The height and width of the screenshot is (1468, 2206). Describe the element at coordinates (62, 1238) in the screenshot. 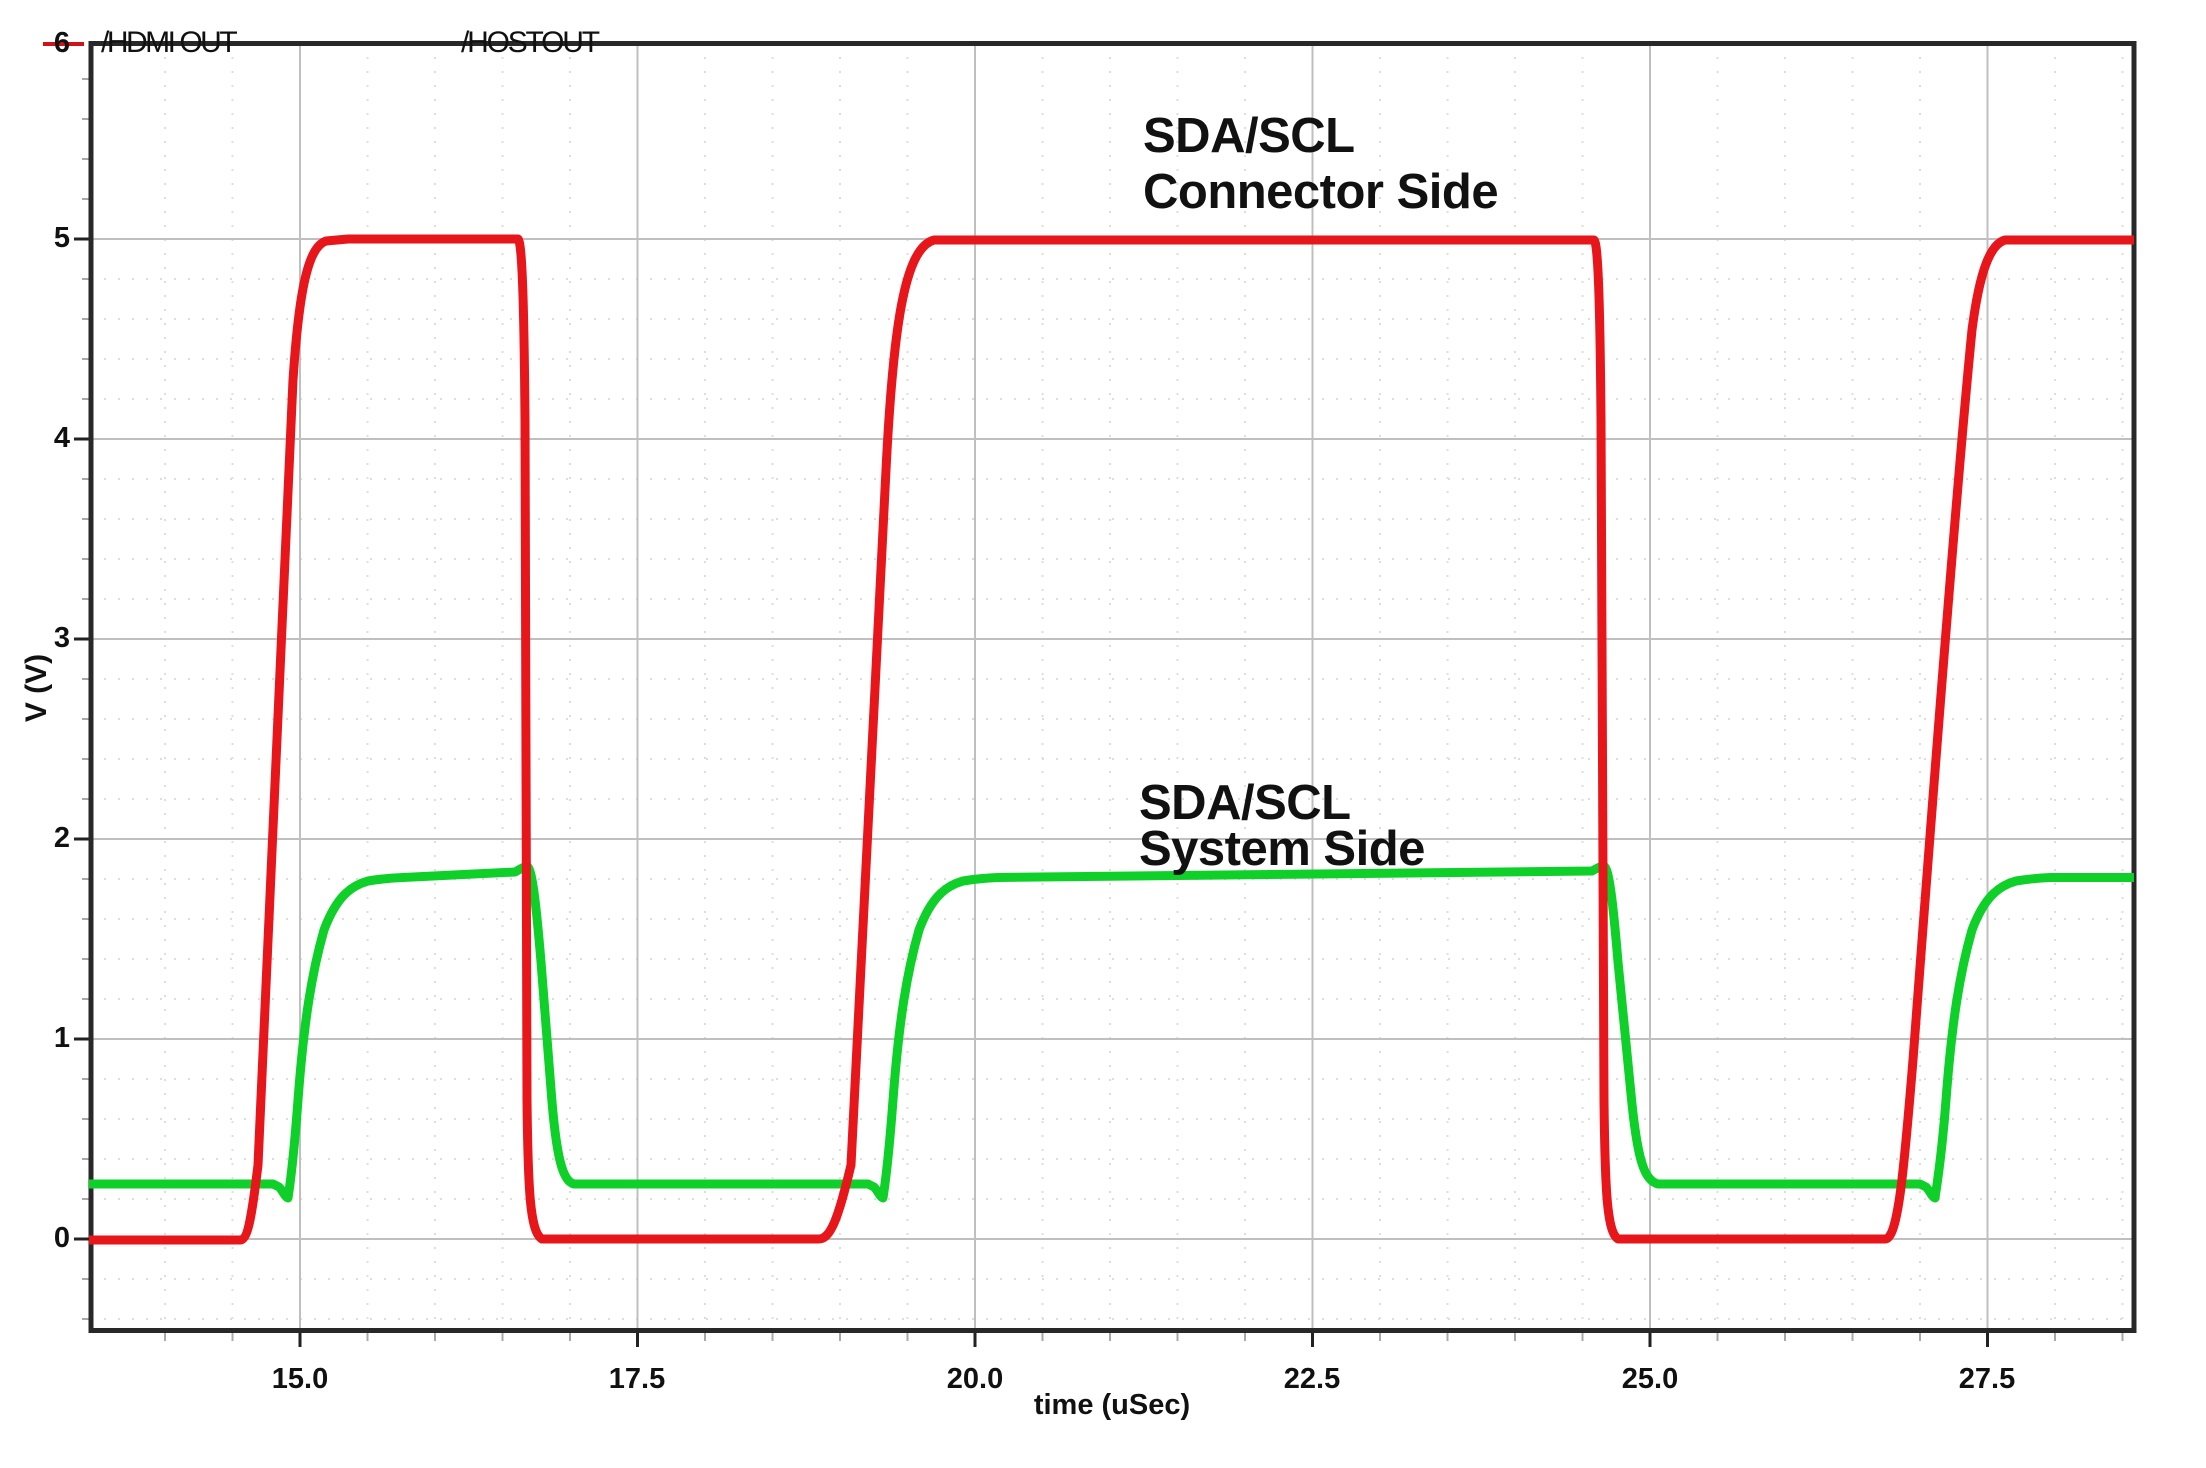

I see `svg-text: 0` at that location.